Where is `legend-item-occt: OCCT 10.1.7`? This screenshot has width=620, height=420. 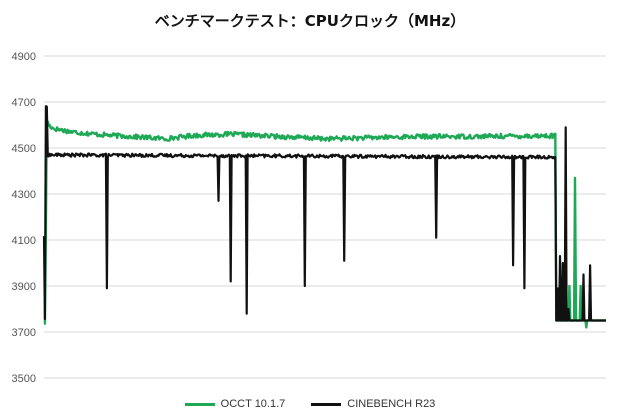 legend-item-occt: OCCT 10.1.7 is located at coordinates (235, 404).